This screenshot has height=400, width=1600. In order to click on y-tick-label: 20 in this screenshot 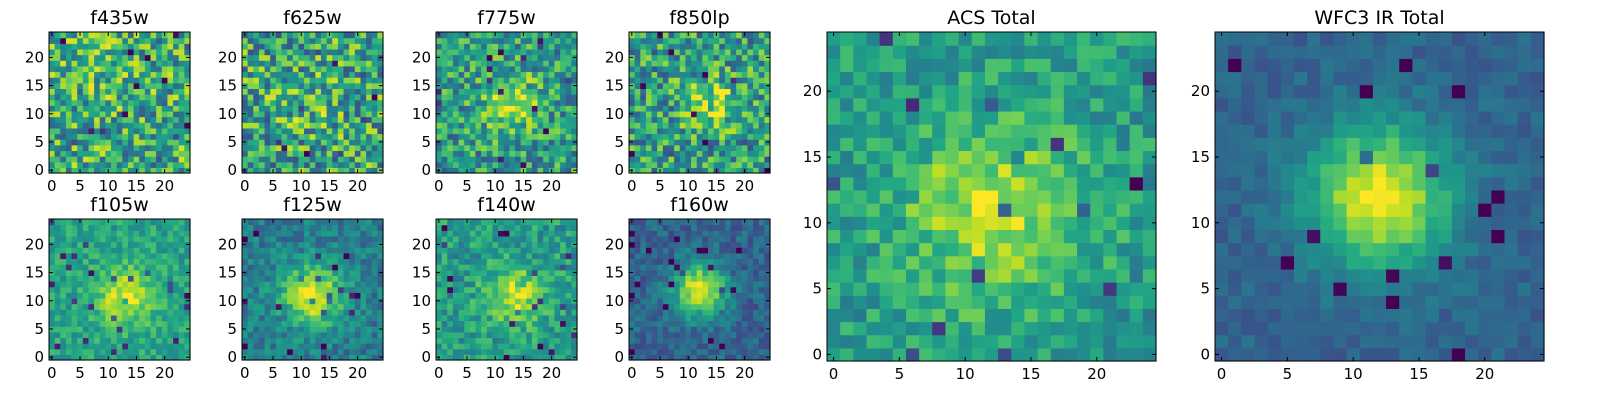, I will do `click(34, 57)`.